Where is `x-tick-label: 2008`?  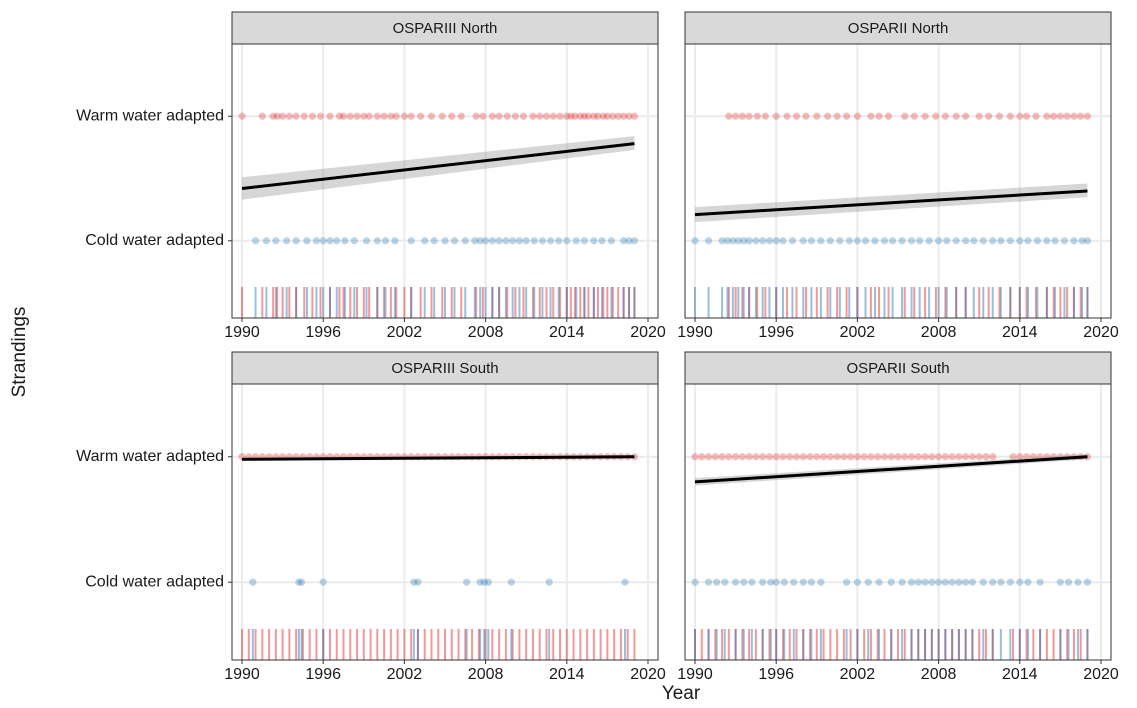 x-tick-label: 2008 is located at coordinates (939, 674).